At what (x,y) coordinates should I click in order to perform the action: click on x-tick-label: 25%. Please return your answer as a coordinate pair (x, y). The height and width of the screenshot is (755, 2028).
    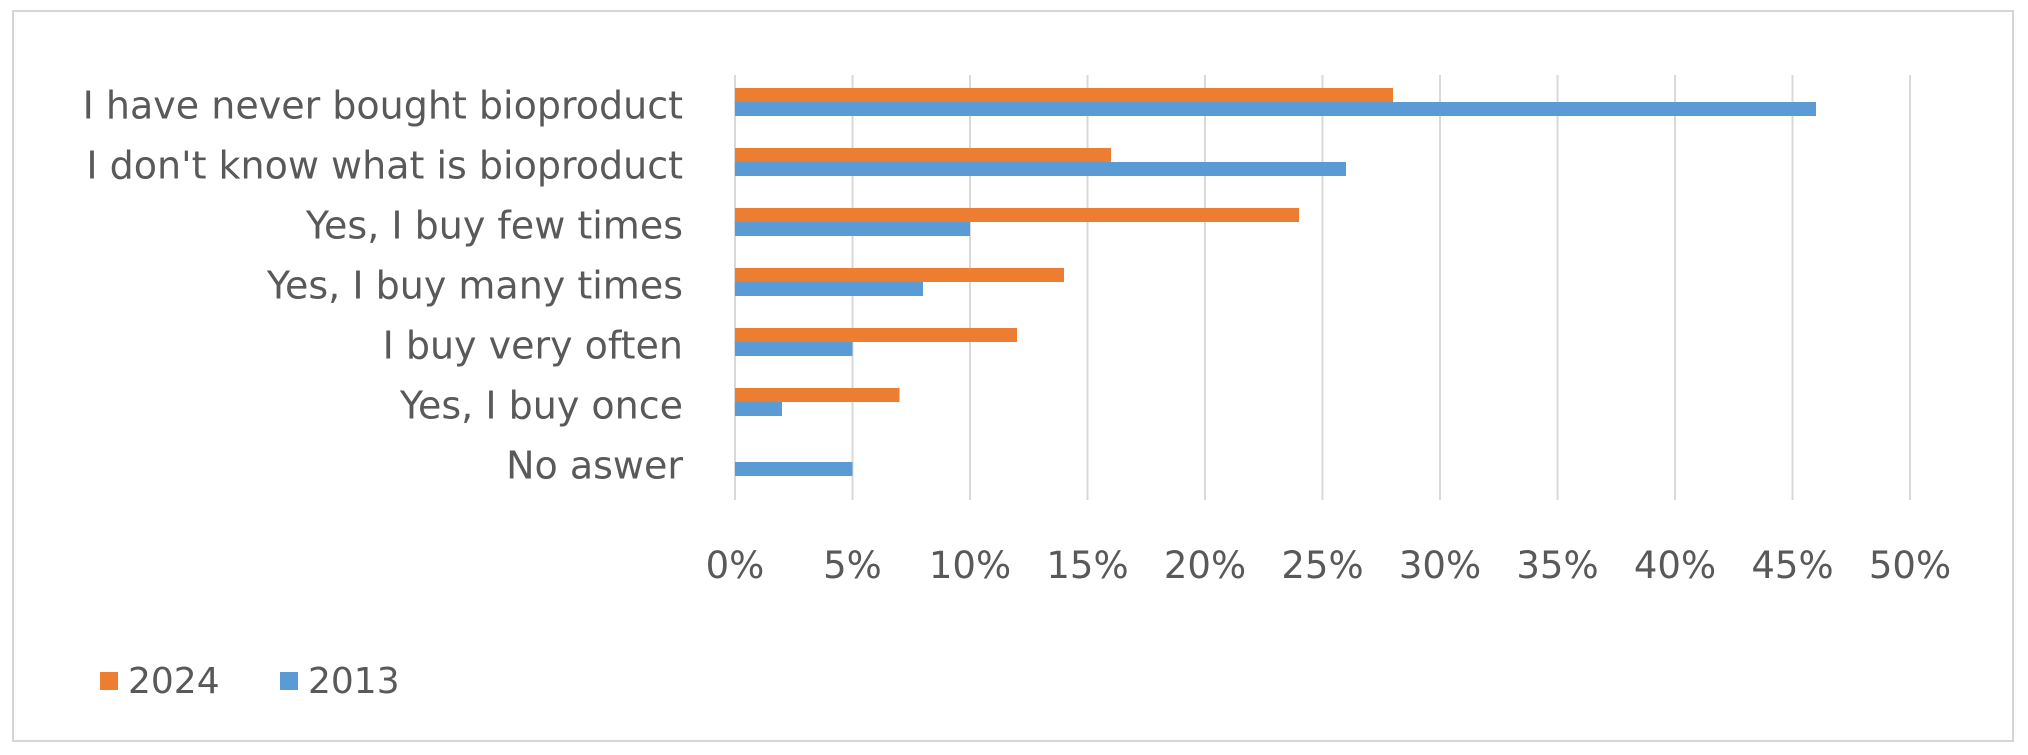
    Looking at the image, I should click on (1322, 565).